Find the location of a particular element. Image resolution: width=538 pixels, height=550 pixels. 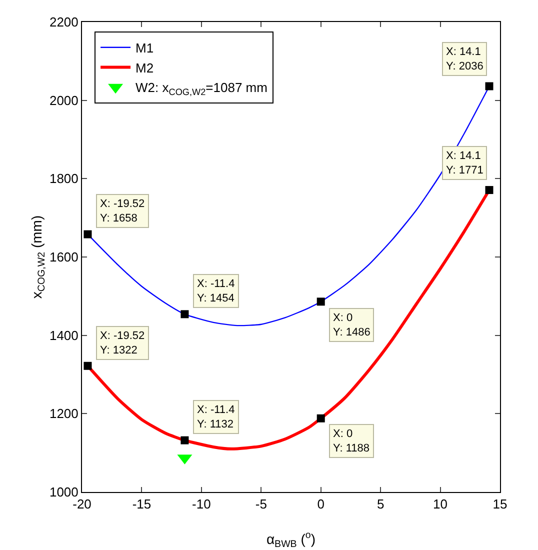

x-tick-label: -10 is located at coordinates (201, 504).